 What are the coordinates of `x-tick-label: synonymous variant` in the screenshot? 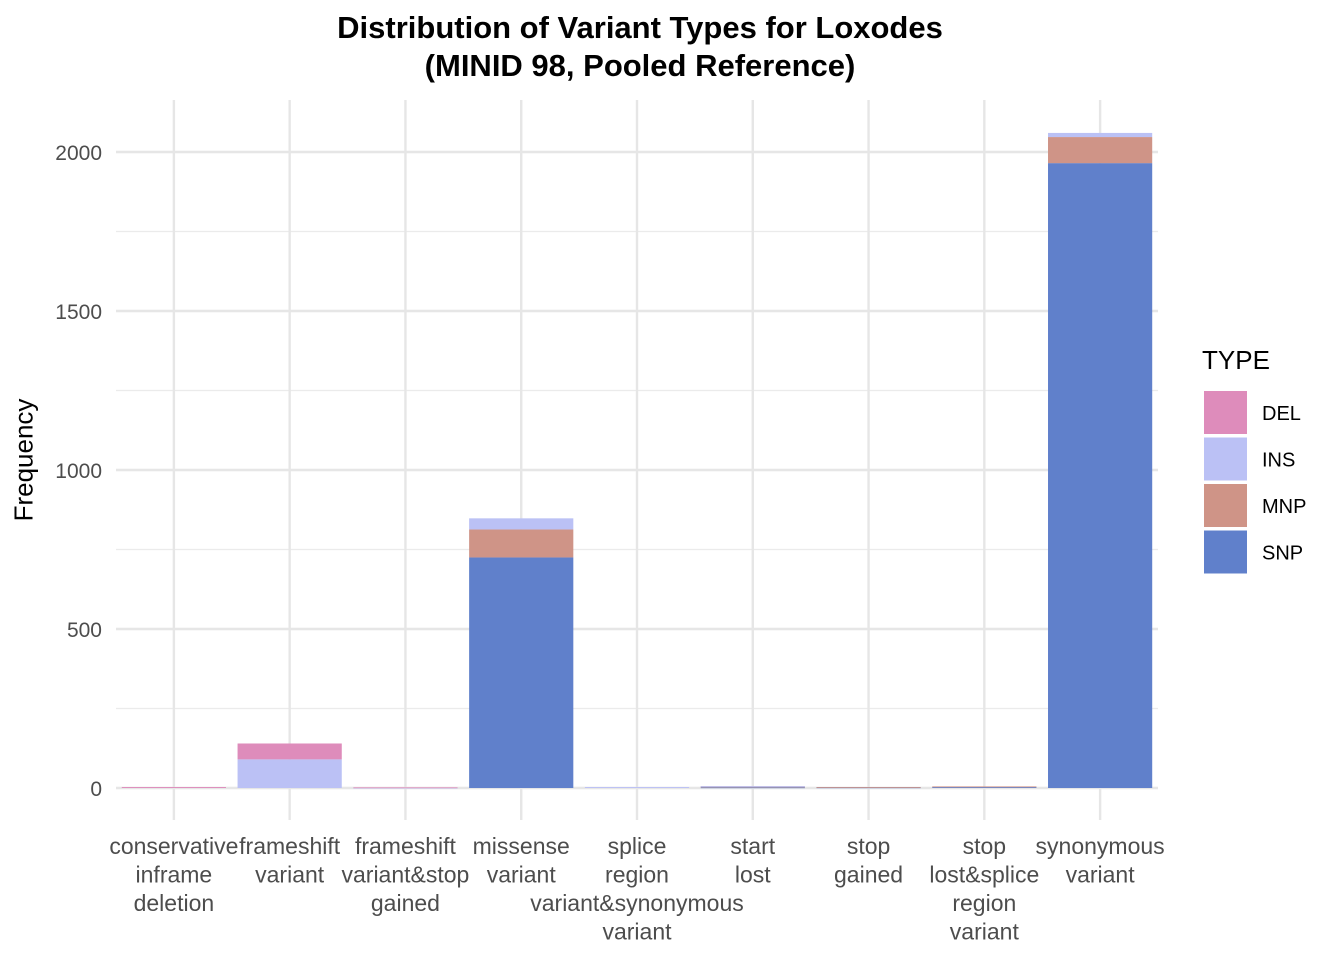 It's located at (1100, 860).